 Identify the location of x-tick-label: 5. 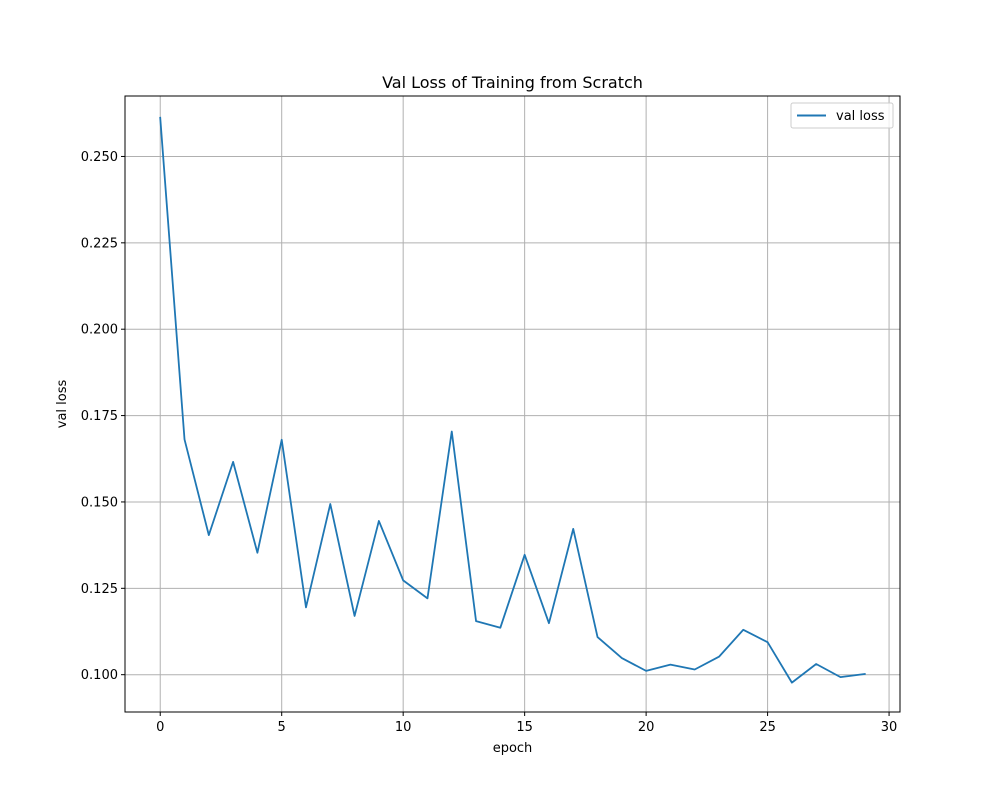
(282, 727).